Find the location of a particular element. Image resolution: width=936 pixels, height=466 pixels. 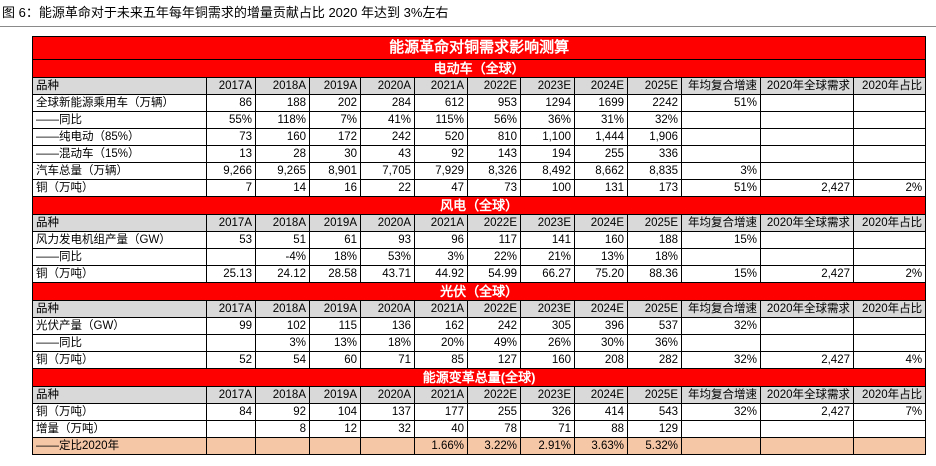

table-cell: 810 is located at coordinates (494, 137).